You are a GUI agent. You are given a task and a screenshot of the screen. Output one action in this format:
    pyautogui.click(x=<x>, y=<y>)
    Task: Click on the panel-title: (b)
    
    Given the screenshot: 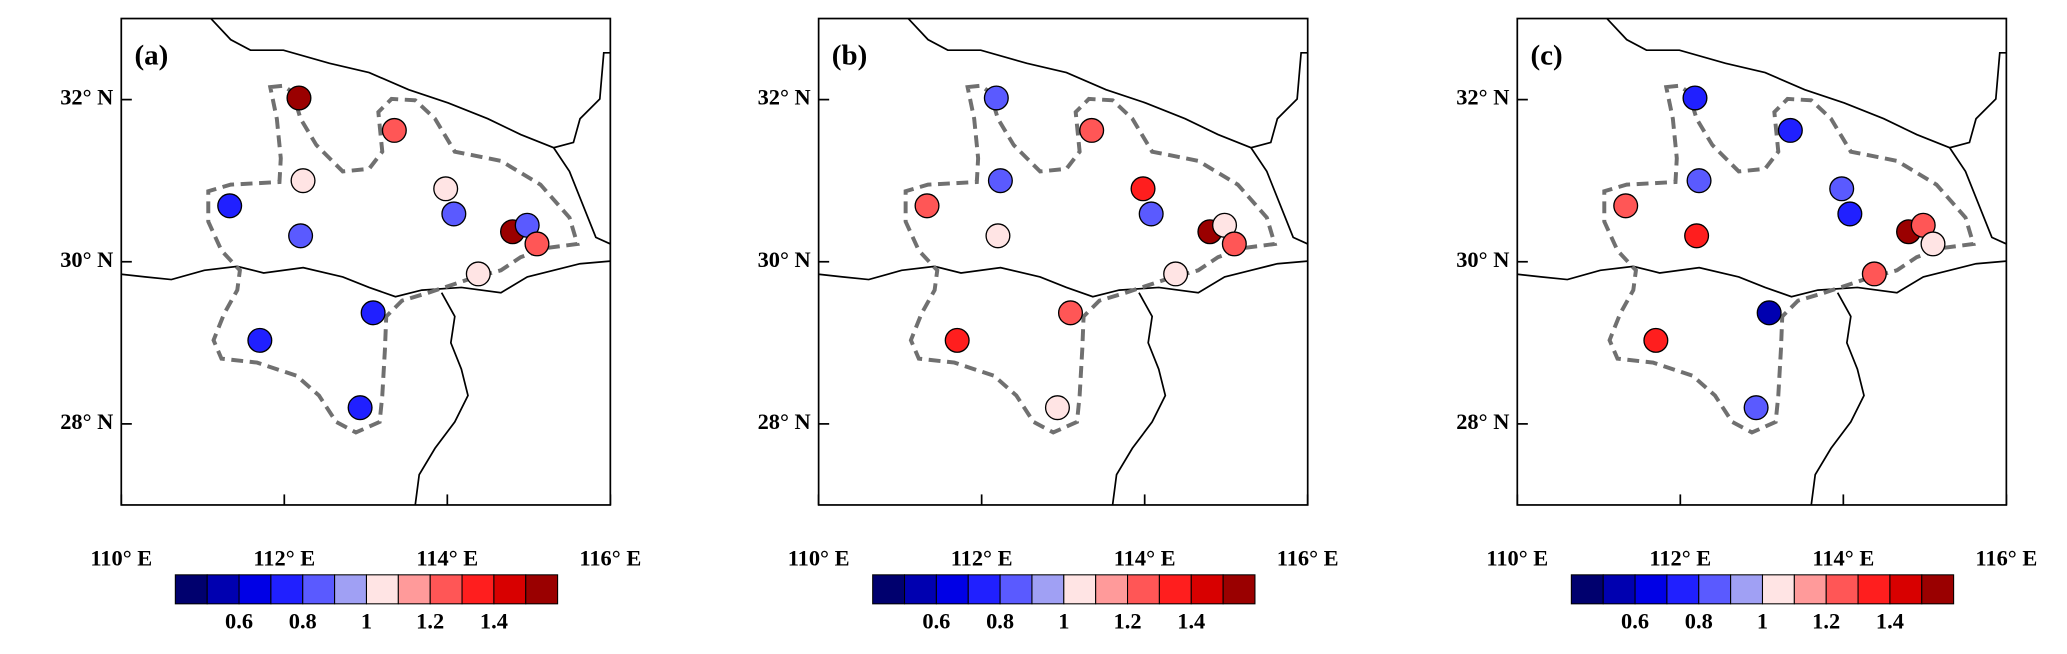 What is the action you would take?
    pyautogui.click(x=849, y=56)
    